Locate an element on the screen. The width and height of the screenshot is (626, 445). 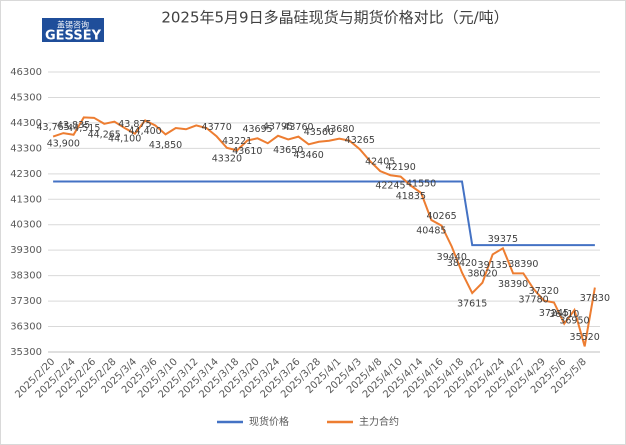
data-label: 38020 is located at coordinates (482, 273).